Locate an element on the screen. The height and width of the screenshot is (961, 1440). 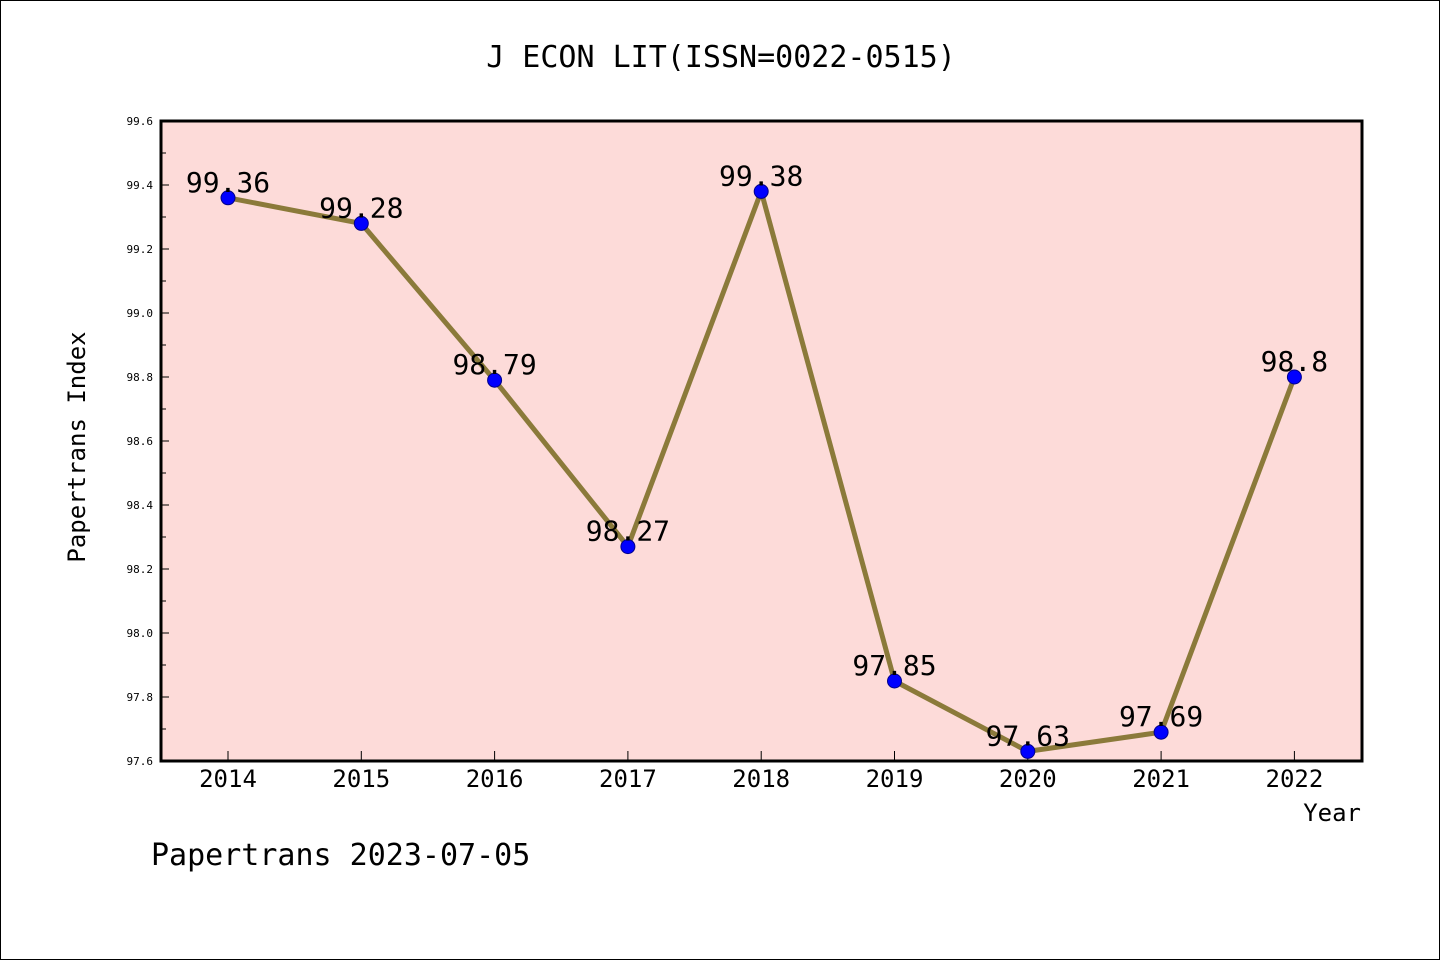
x-tick-label: 2018 is located at coordinates (761, 779).